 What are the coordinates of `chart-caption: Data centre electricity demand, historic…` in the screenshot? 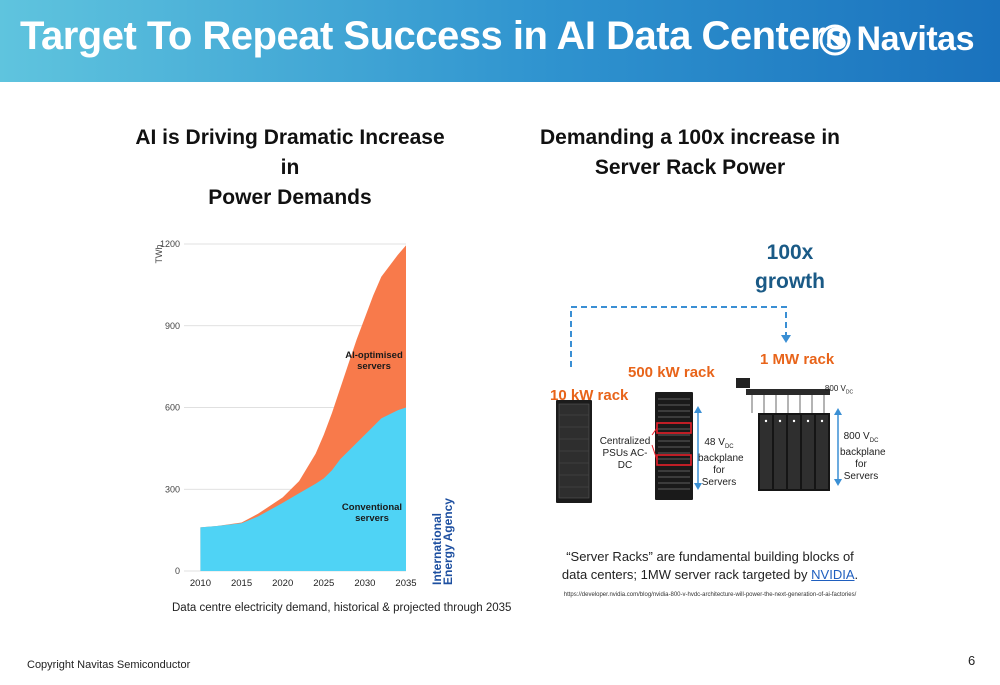 It's located at (342, 608).